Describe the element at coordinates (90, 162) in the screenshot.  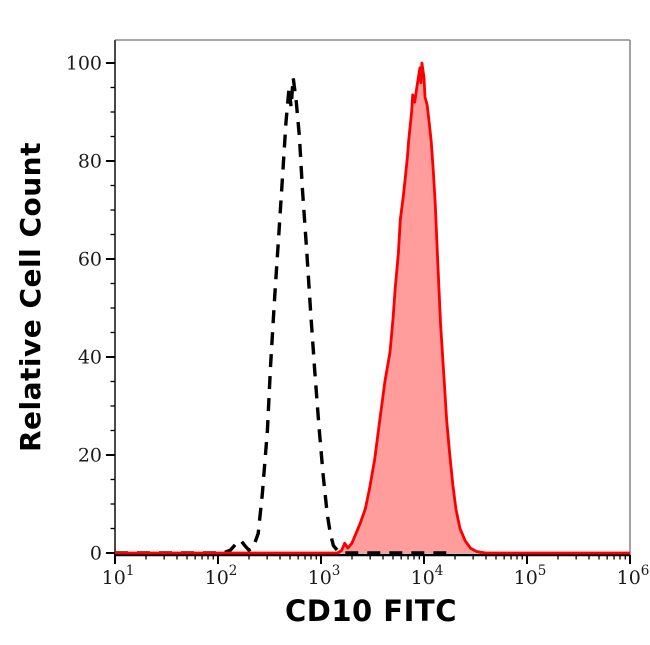
I see `y-tick-label: 80` at that location.